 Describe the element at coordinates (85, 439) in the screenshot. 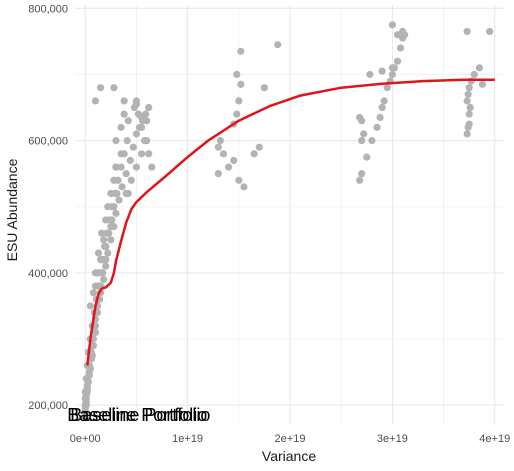

I see `x-tick-label: 0e+00` at that location.